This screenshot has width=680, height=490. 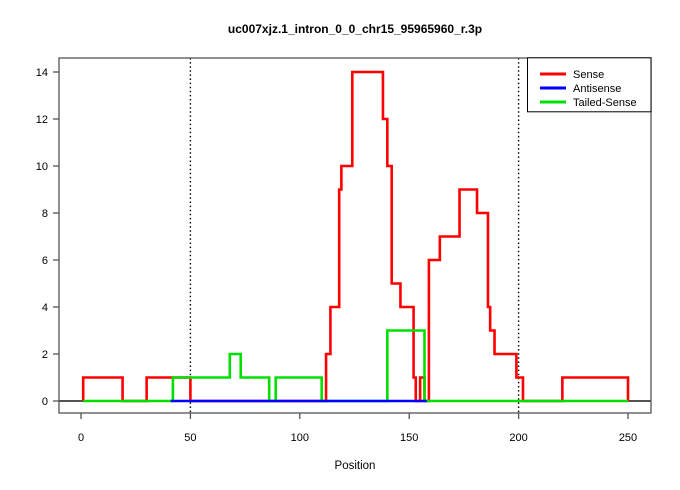 What do you see at coordinates (355, 466) in the screenshot?
I see `x-axis-title: Position` at bounding box center [355, 466].